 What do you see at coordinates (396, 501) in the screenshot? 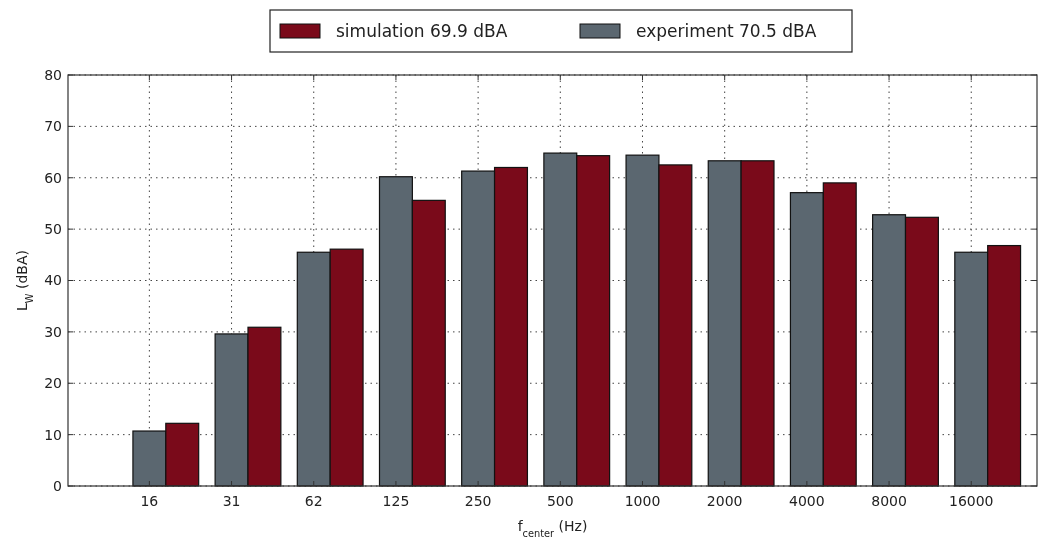
I see `x-tick-label: 125` at bounding box center [396, 501].